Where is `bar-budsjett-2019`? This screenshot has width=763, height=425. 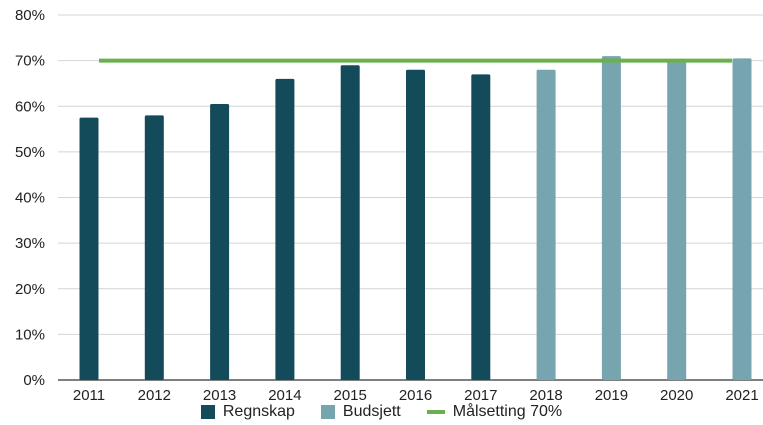 bar-budsjett-2019 is located at coordinates (611, 218).